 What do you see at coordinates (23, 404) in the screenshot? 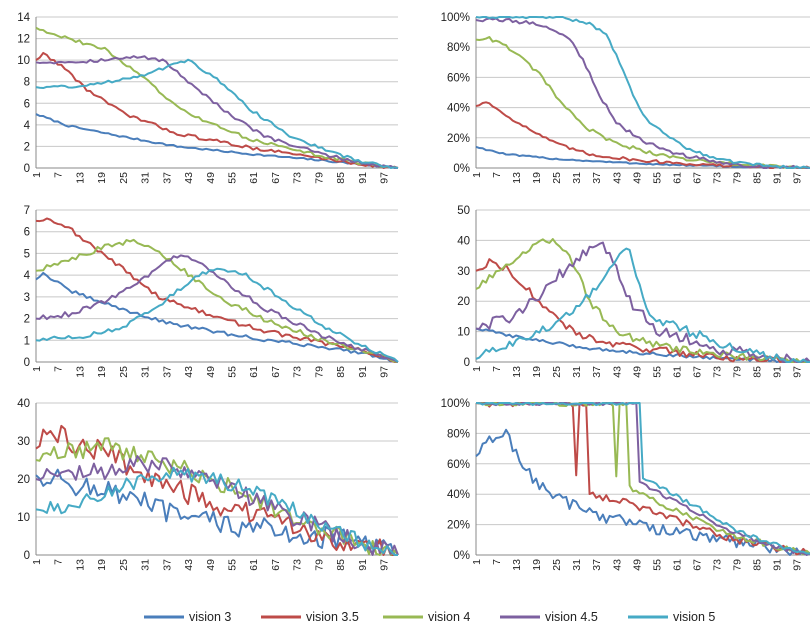
I see `y-tick-label: 40` at bounding box center [23, 404].